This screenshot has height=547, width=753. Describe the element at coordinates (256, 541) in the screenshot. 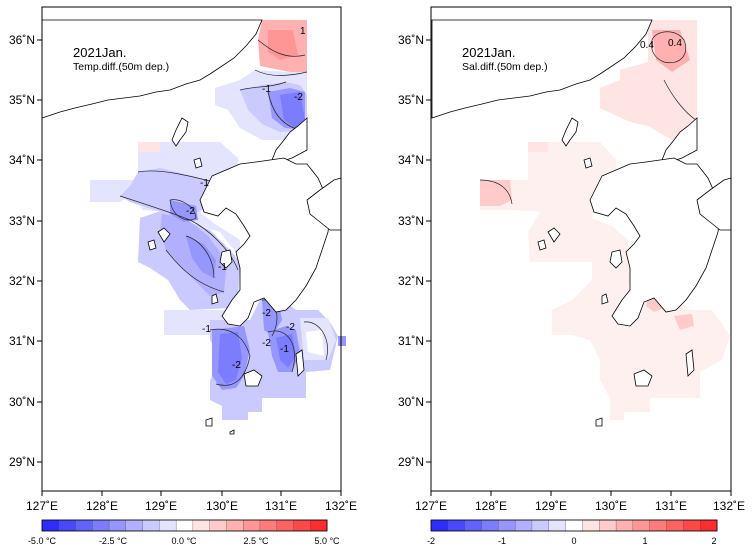

I see `colorbar-label: 2.5 °C` at that location.